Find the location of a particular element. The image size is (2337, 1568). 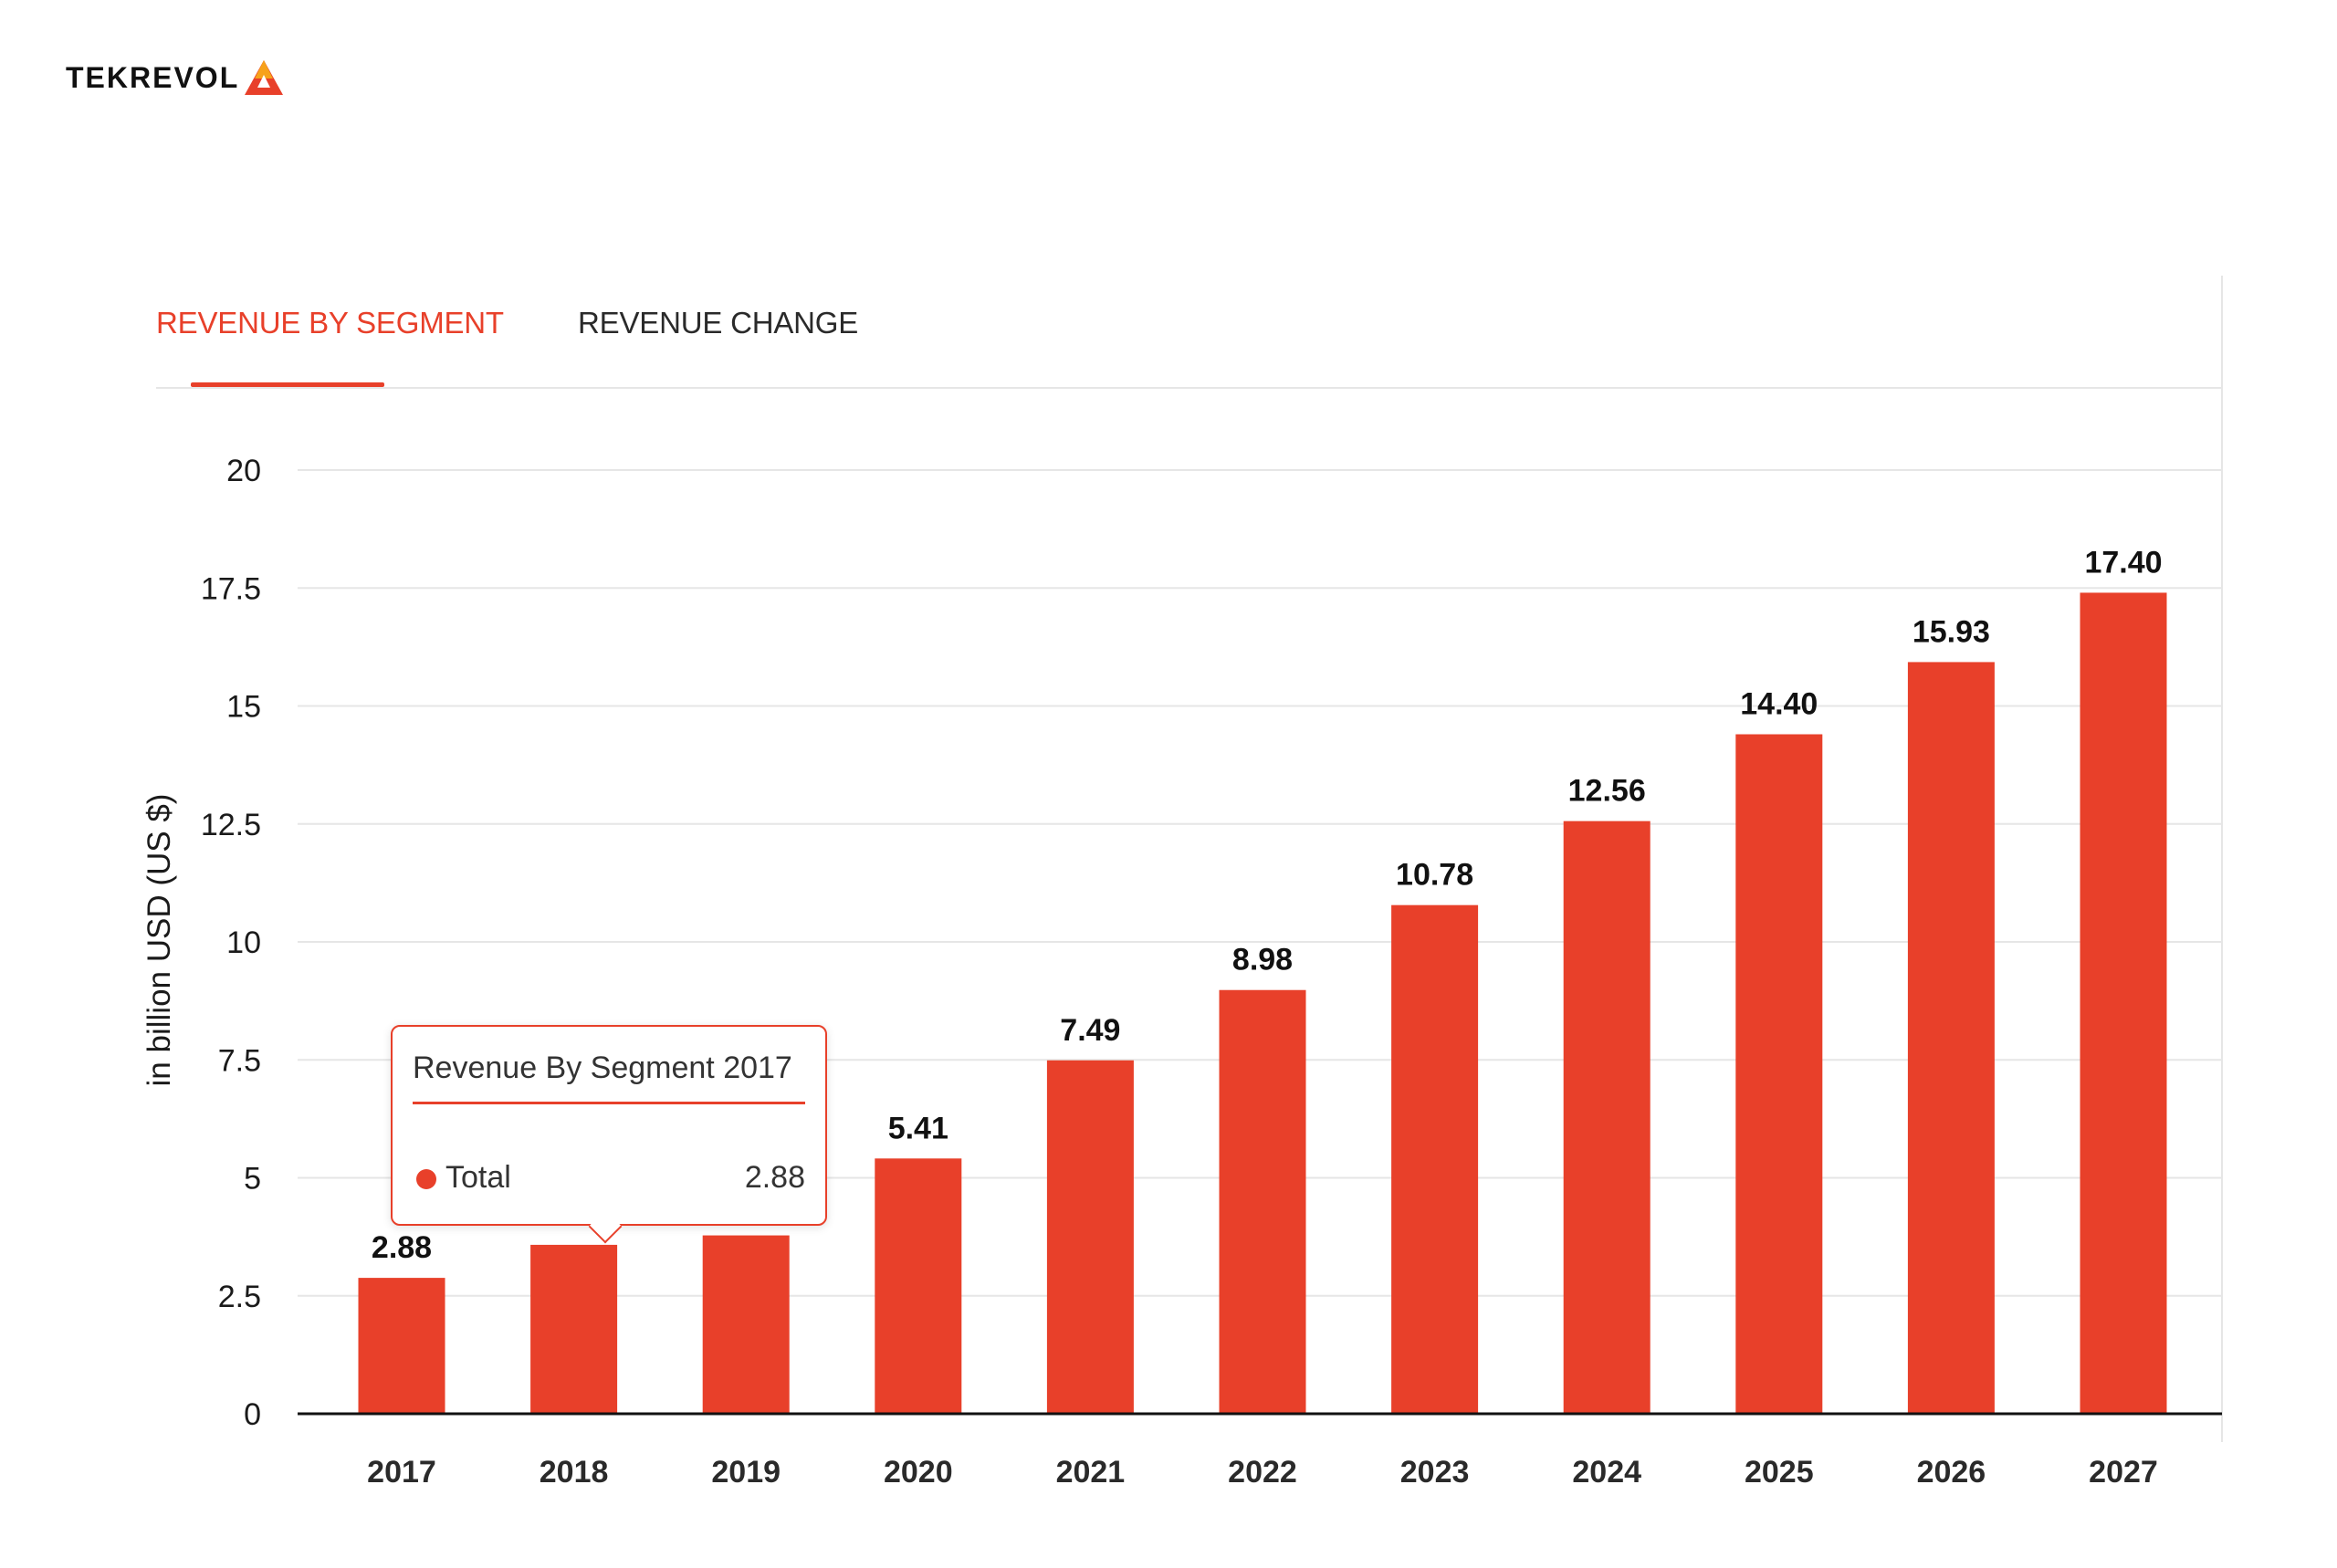

x-tick-label: 2026 is located at coordinates (1951, 1472).